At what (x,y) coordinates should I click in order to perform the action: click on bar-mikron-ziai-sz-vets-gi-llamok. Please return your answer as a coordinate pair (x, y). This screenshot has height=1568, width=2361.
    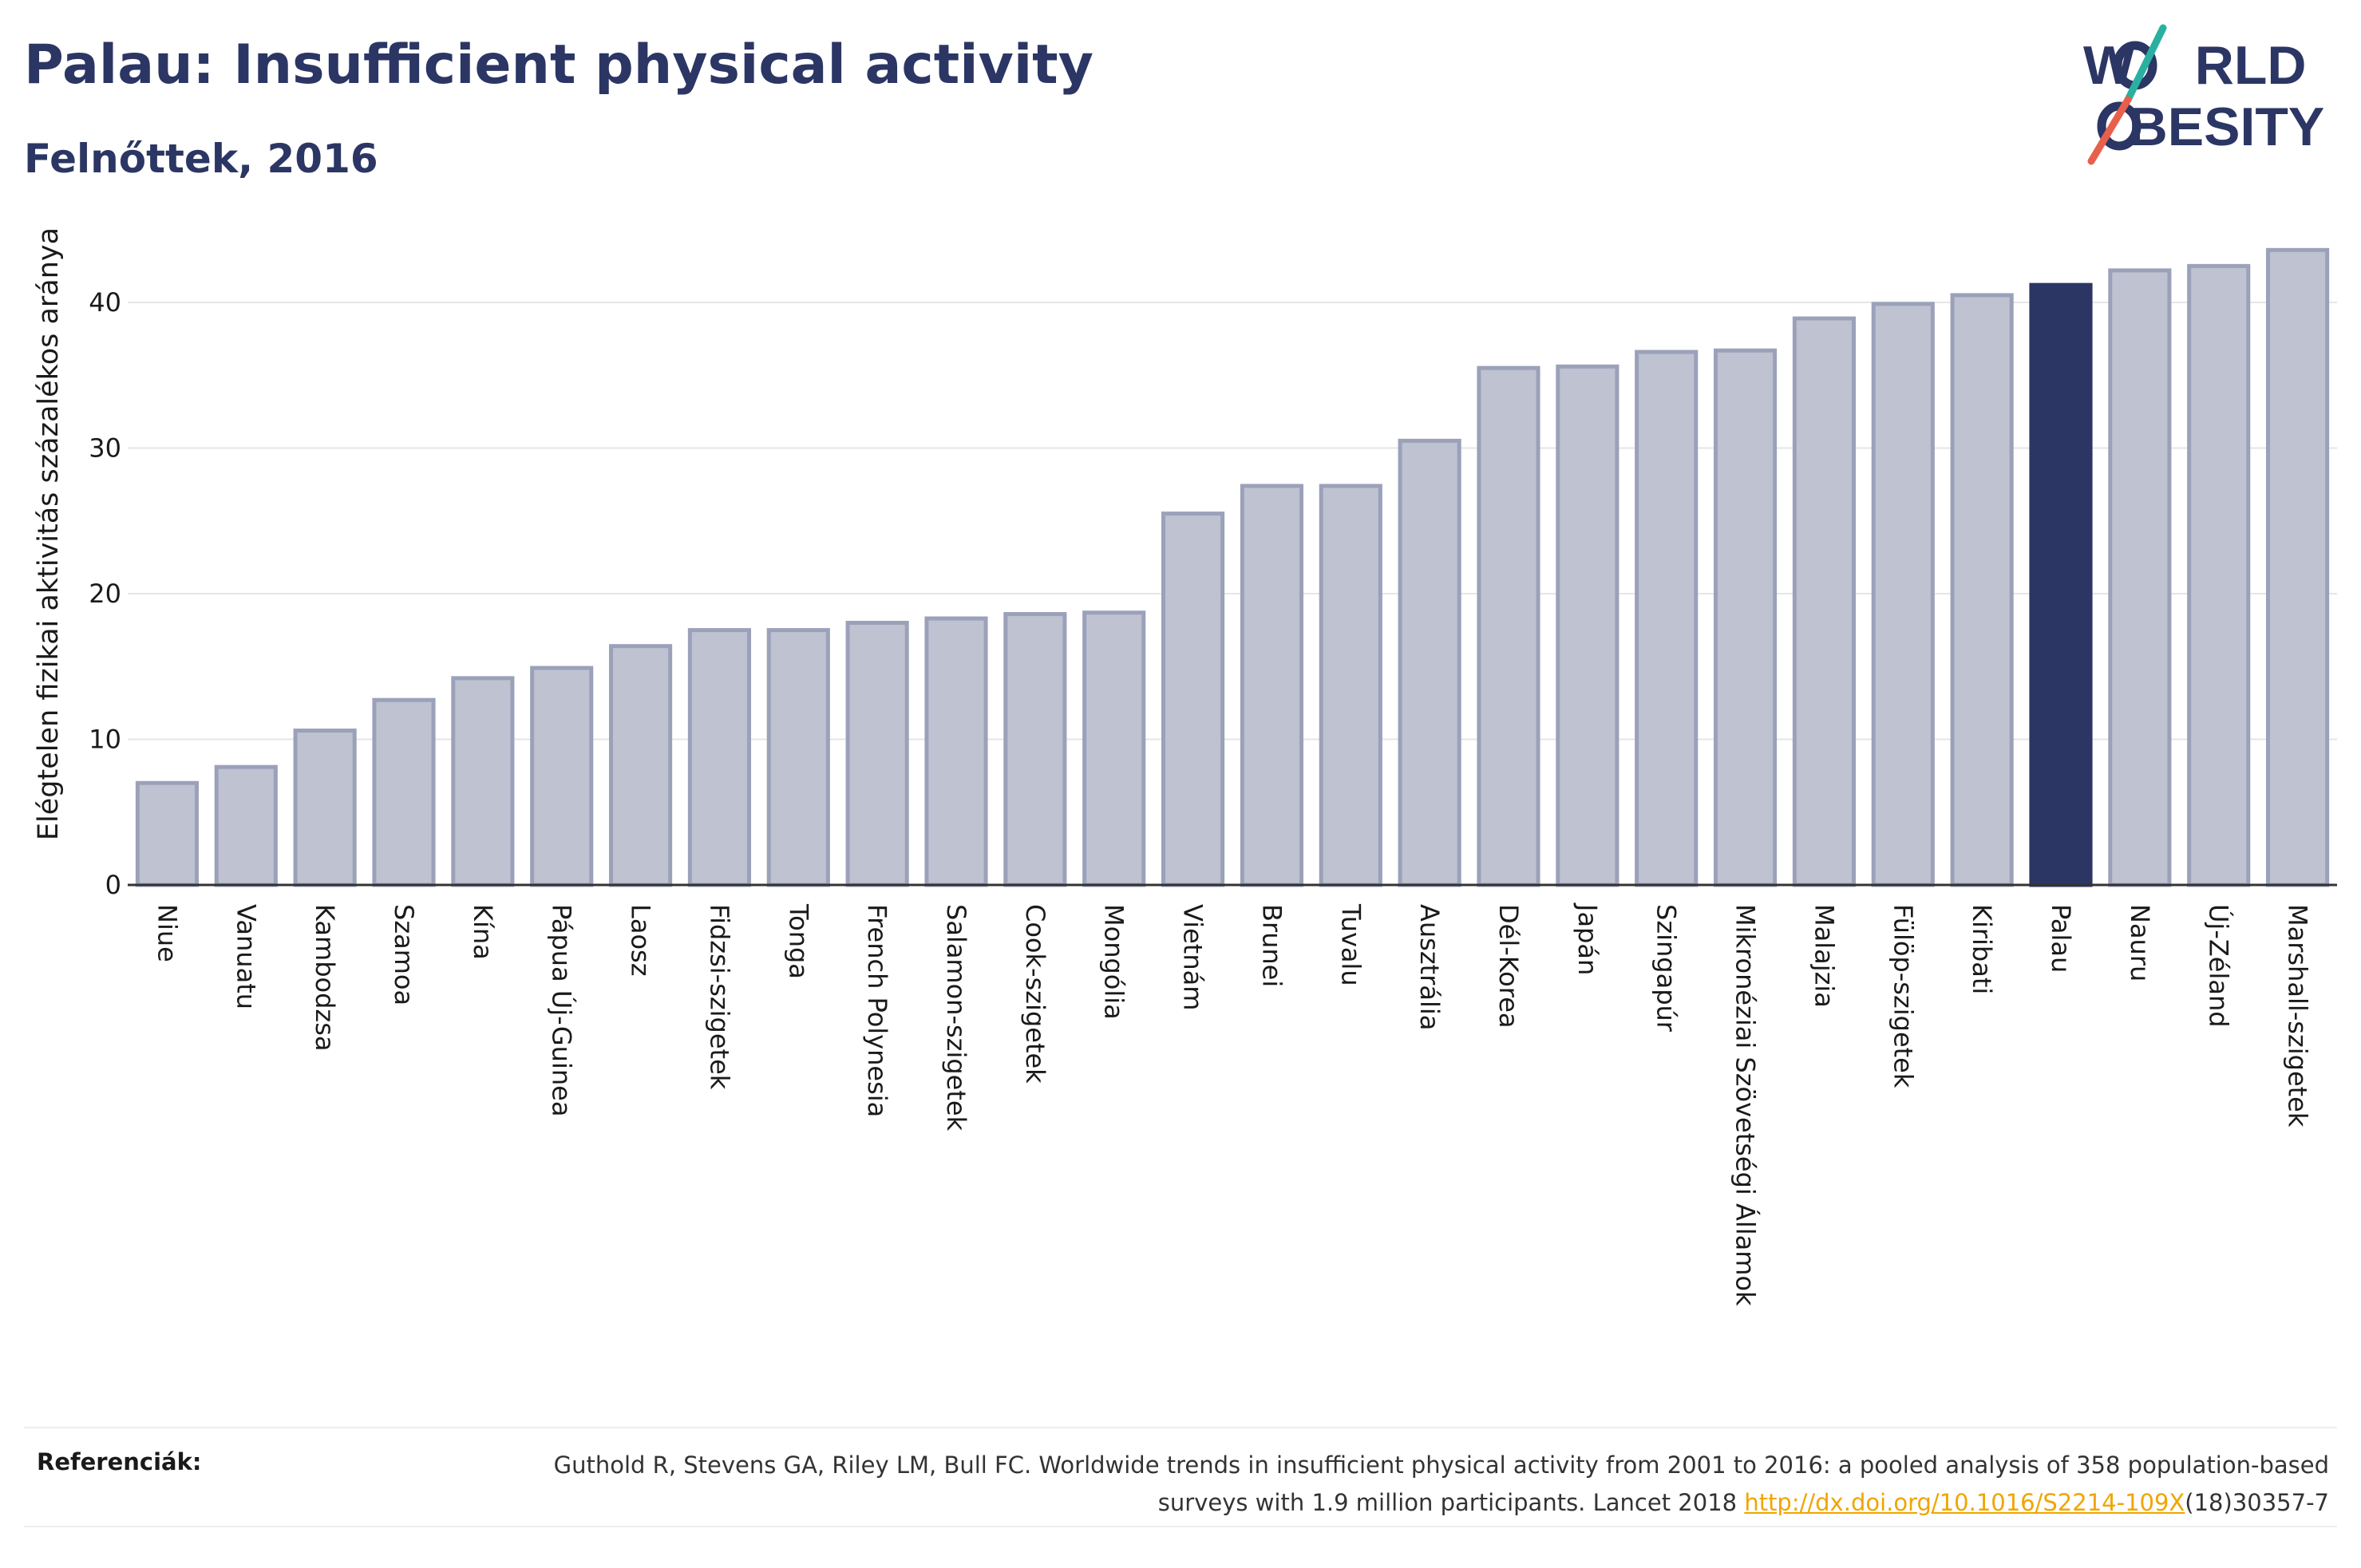
    Looking at the image, I should click on (1746, 617).